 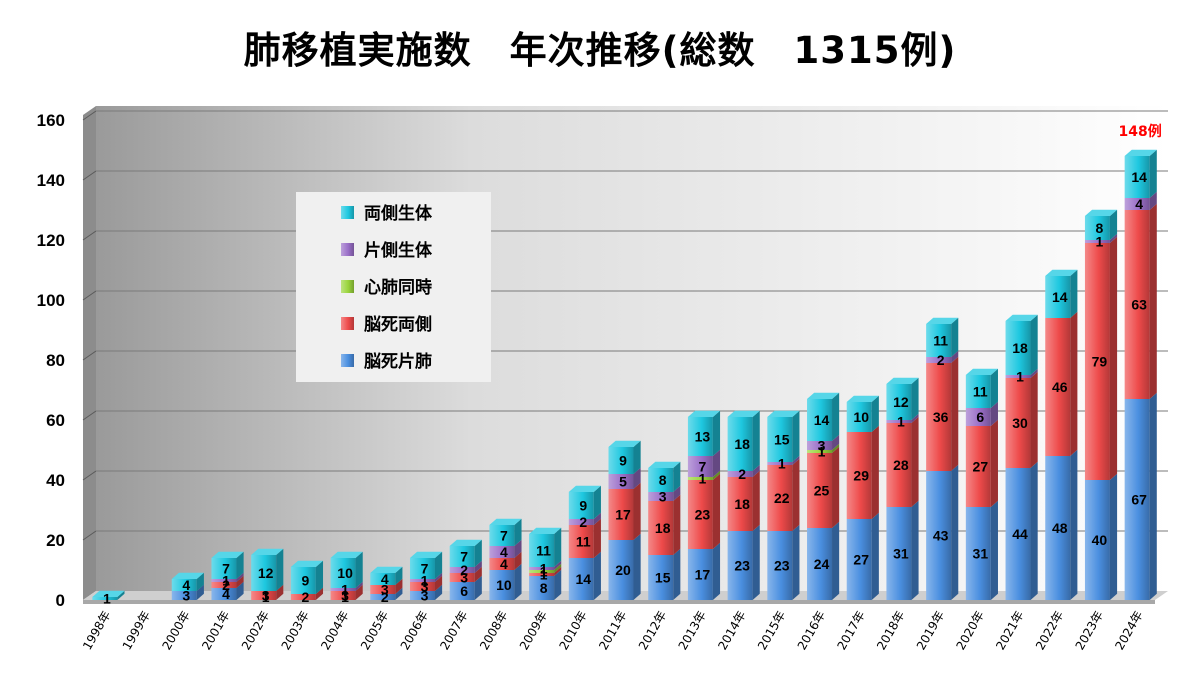 I want to click on bar-data-label: 63, so click(x=1139, y=305).